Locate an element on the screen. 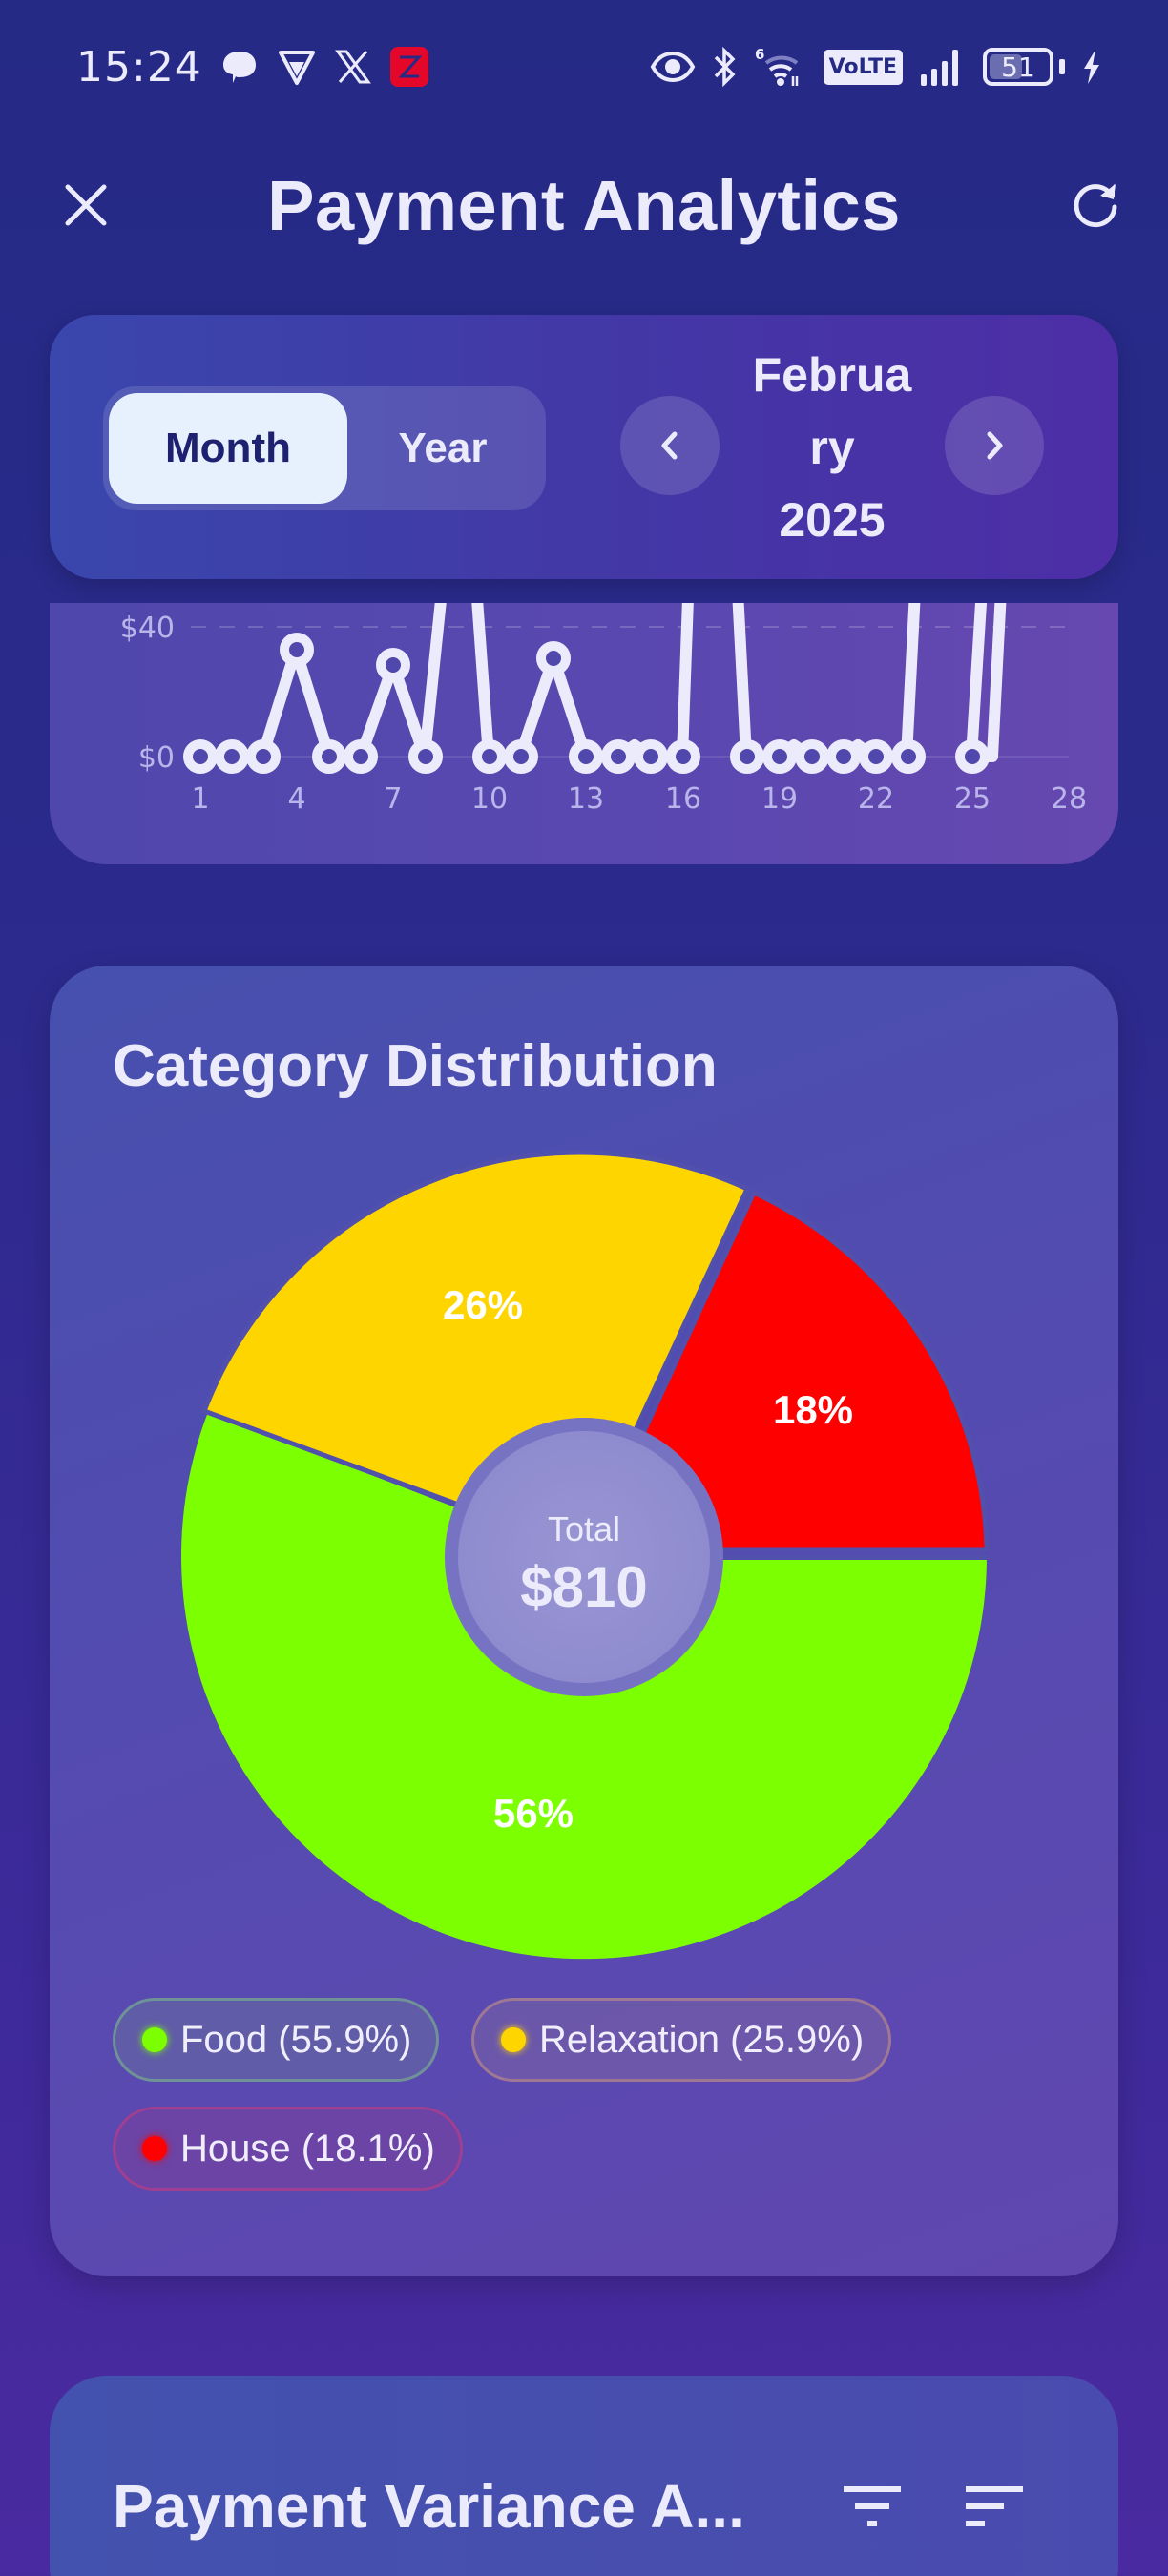  tab-month: Month is located at coordinates (228, 448).